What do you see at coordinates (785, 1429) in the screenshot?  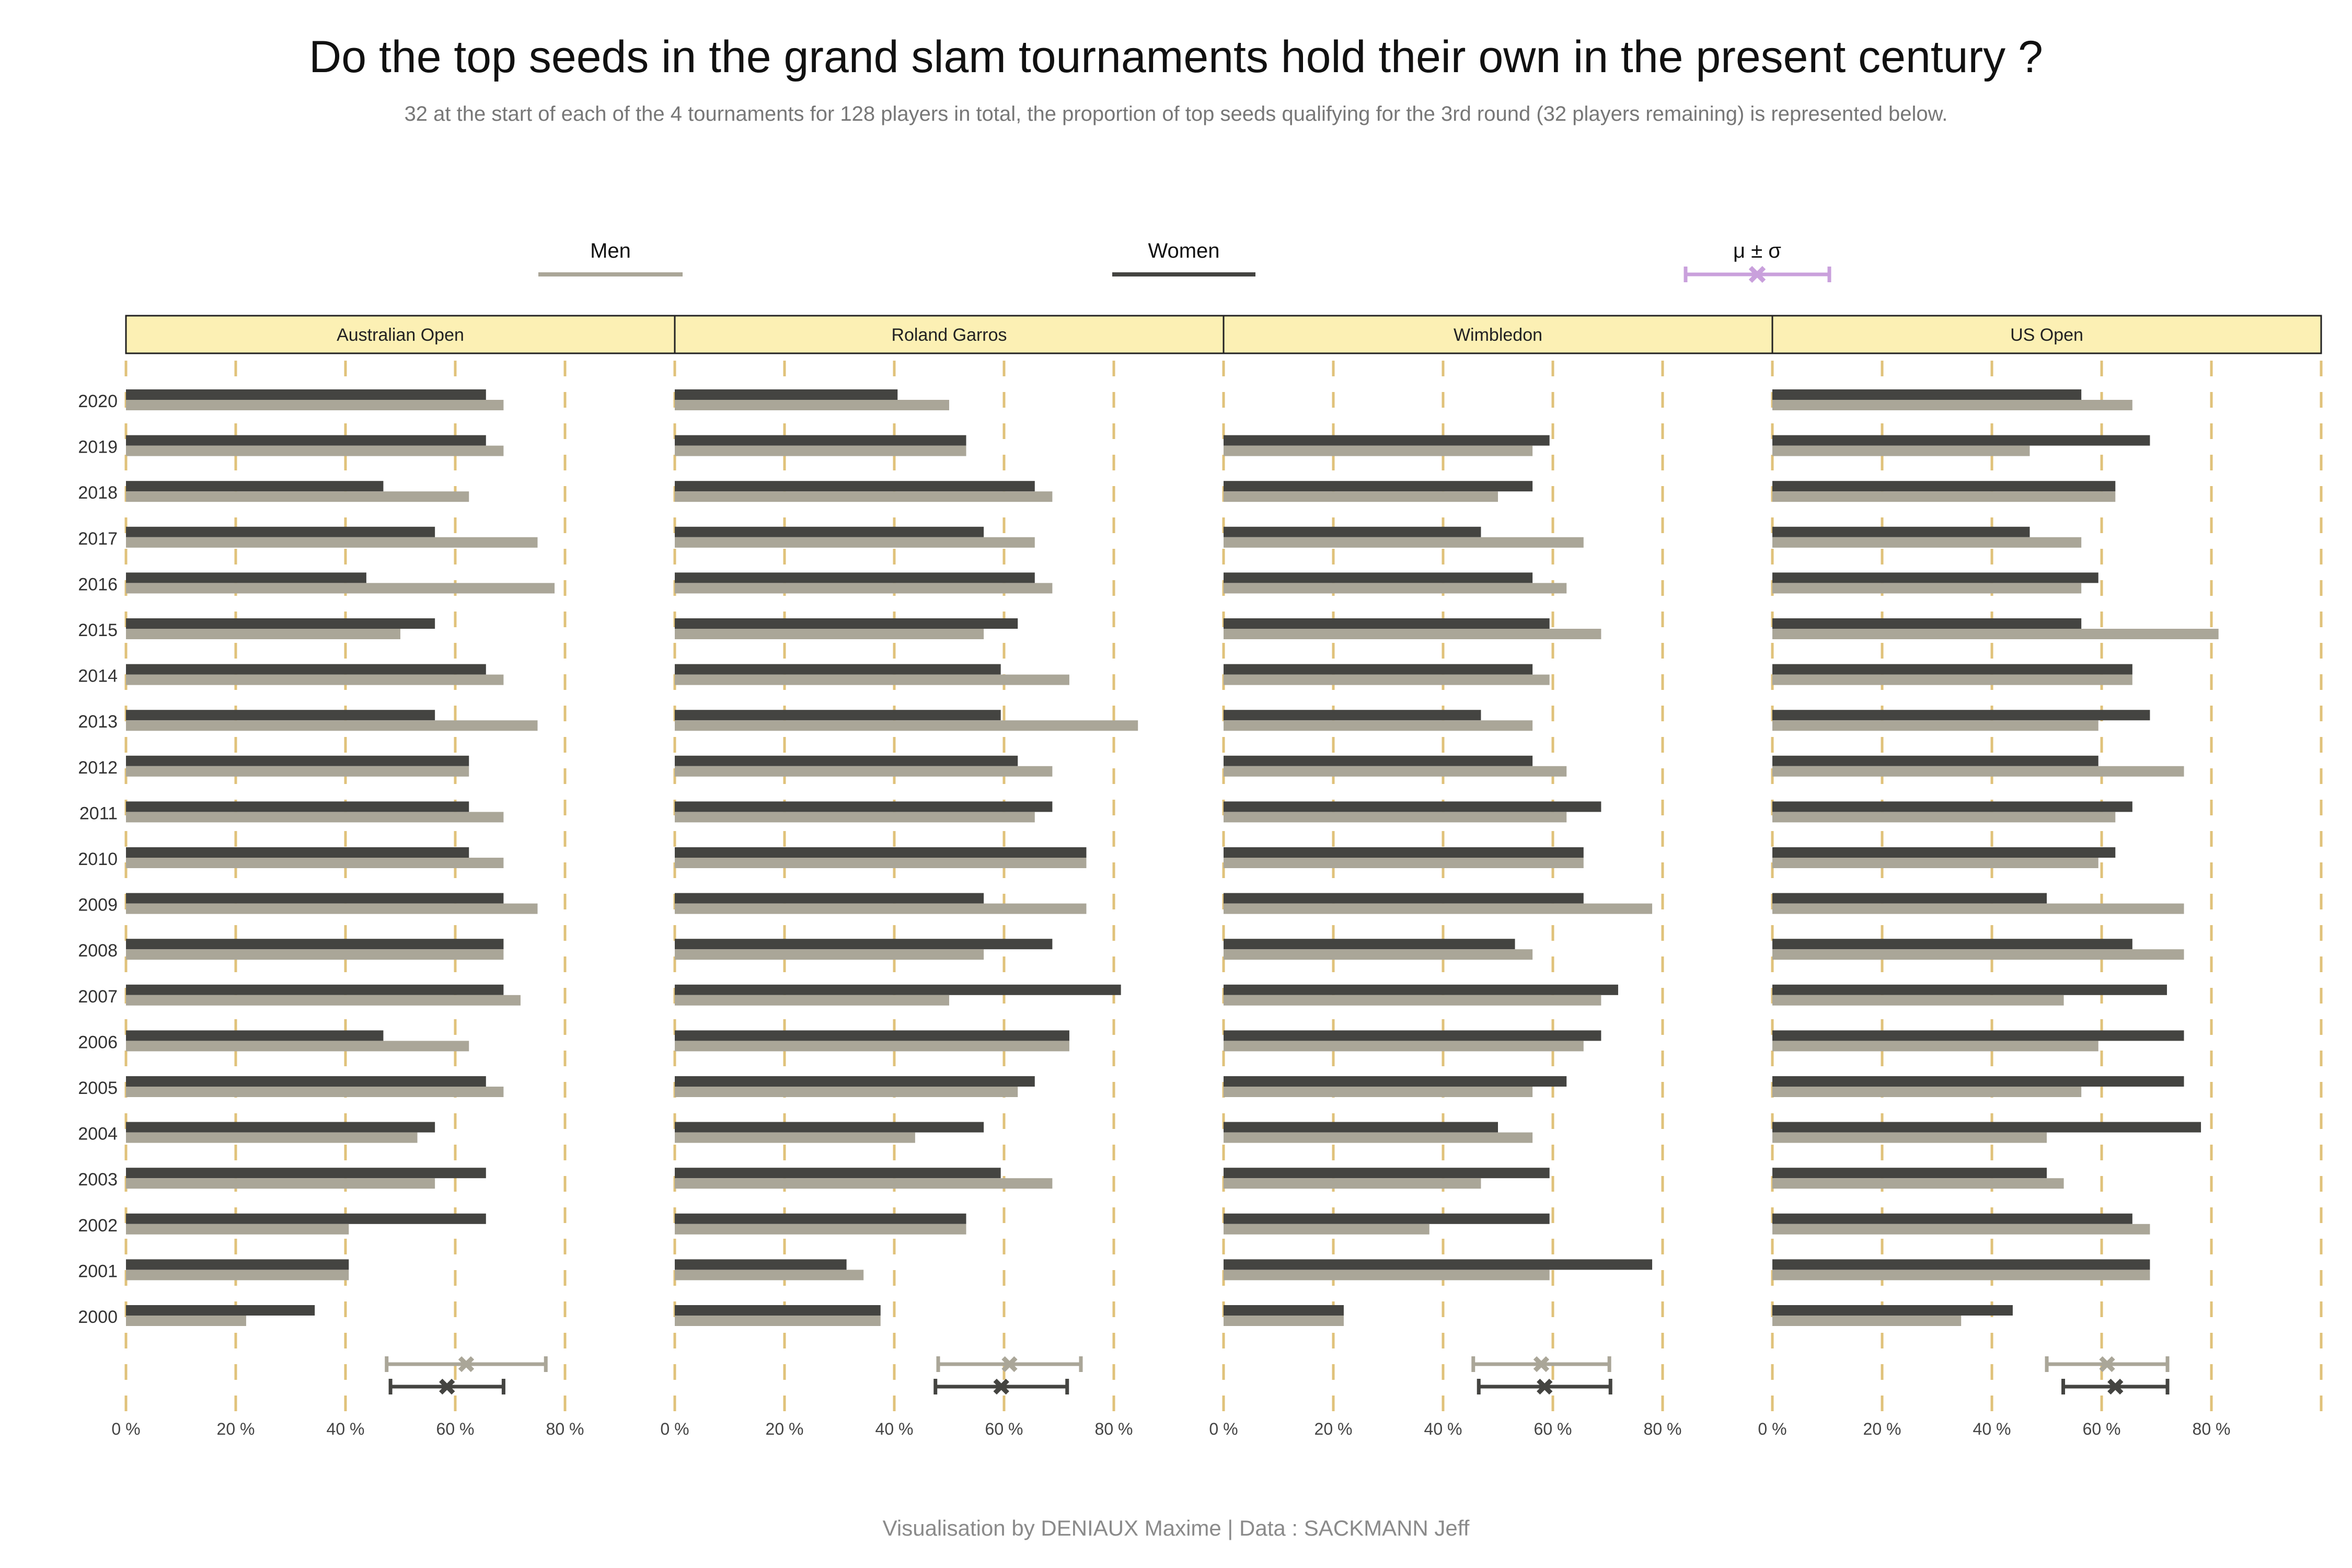 I see `x-tick-label: 20 %` at bounding box center [785, 1429].